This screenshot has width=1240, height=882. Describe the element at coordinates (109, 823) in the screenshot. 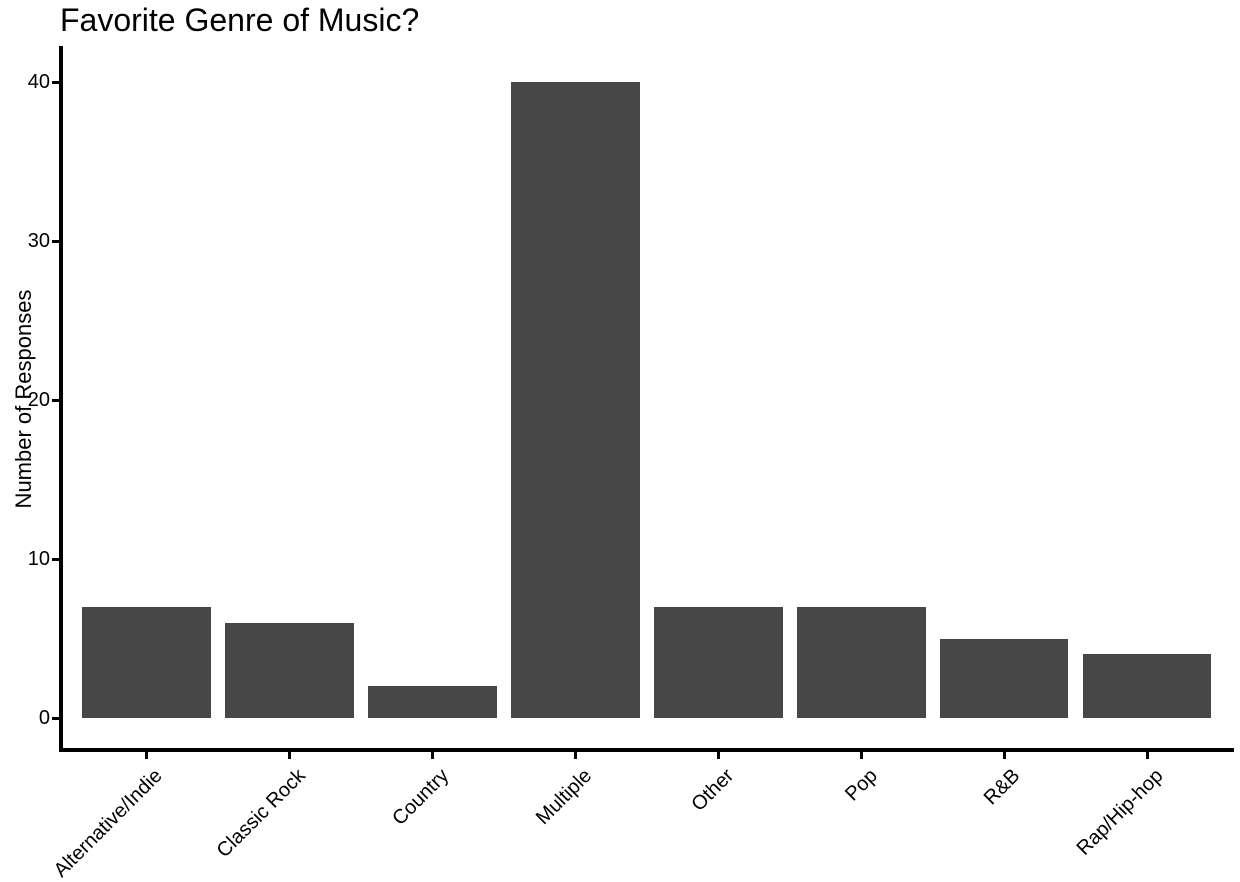

I see `x-tick-label: Alternative/Indie` at that location.